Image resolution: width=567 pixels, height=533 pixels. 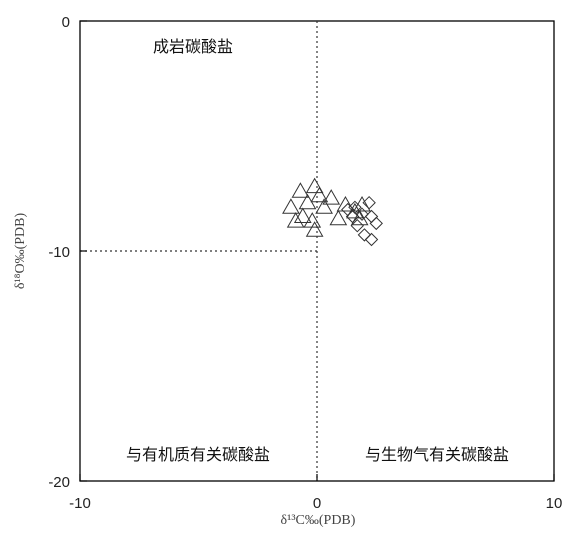 I want to click on x-axis-title: δ¹³C‰(PDB), so click(x=318, y=520).